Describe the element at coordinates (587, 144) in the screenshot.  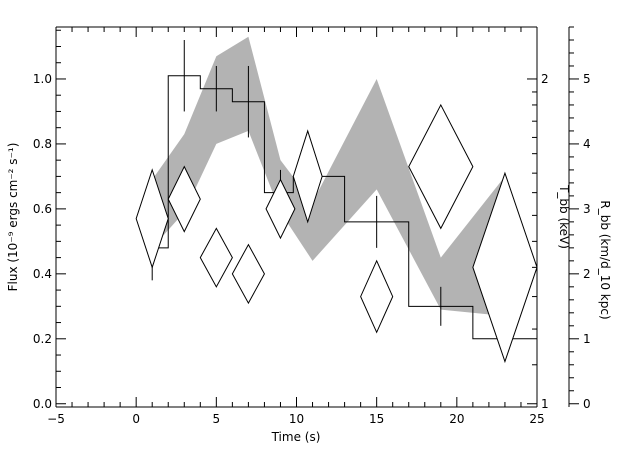
I see `radius-tick-label-4: 4` at that location.